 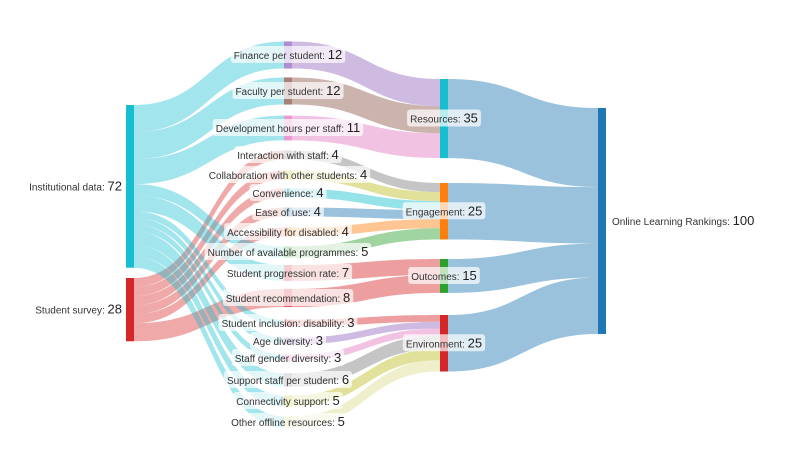 I want to click on link-inst-to-connect, so click(x=209, y=326).